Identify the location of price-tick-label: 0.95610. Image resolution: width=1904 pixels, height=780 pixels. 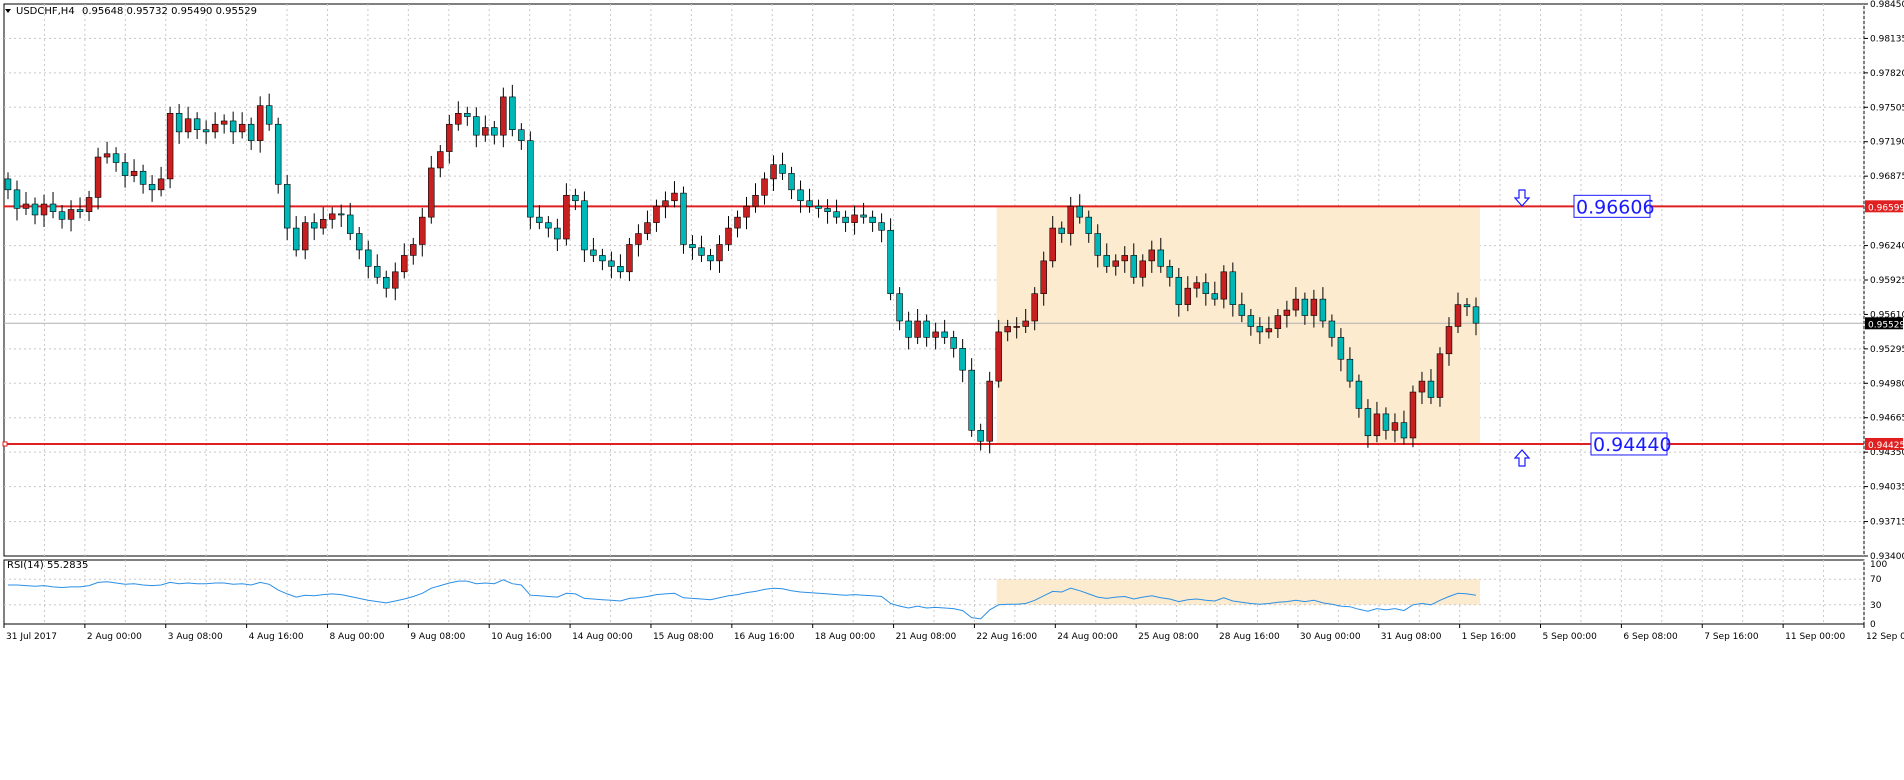
(1887, 315).